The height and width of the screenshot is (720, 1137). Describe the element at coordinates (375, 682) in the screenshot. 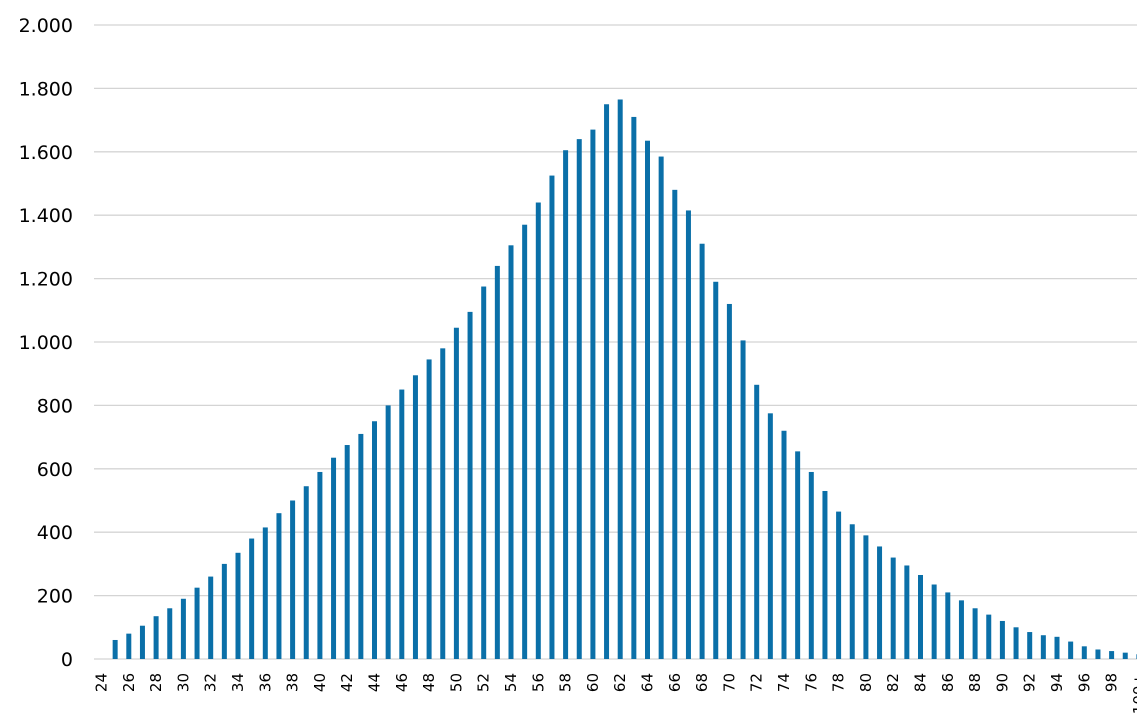

I see `x-tick-label: 44` at that location.